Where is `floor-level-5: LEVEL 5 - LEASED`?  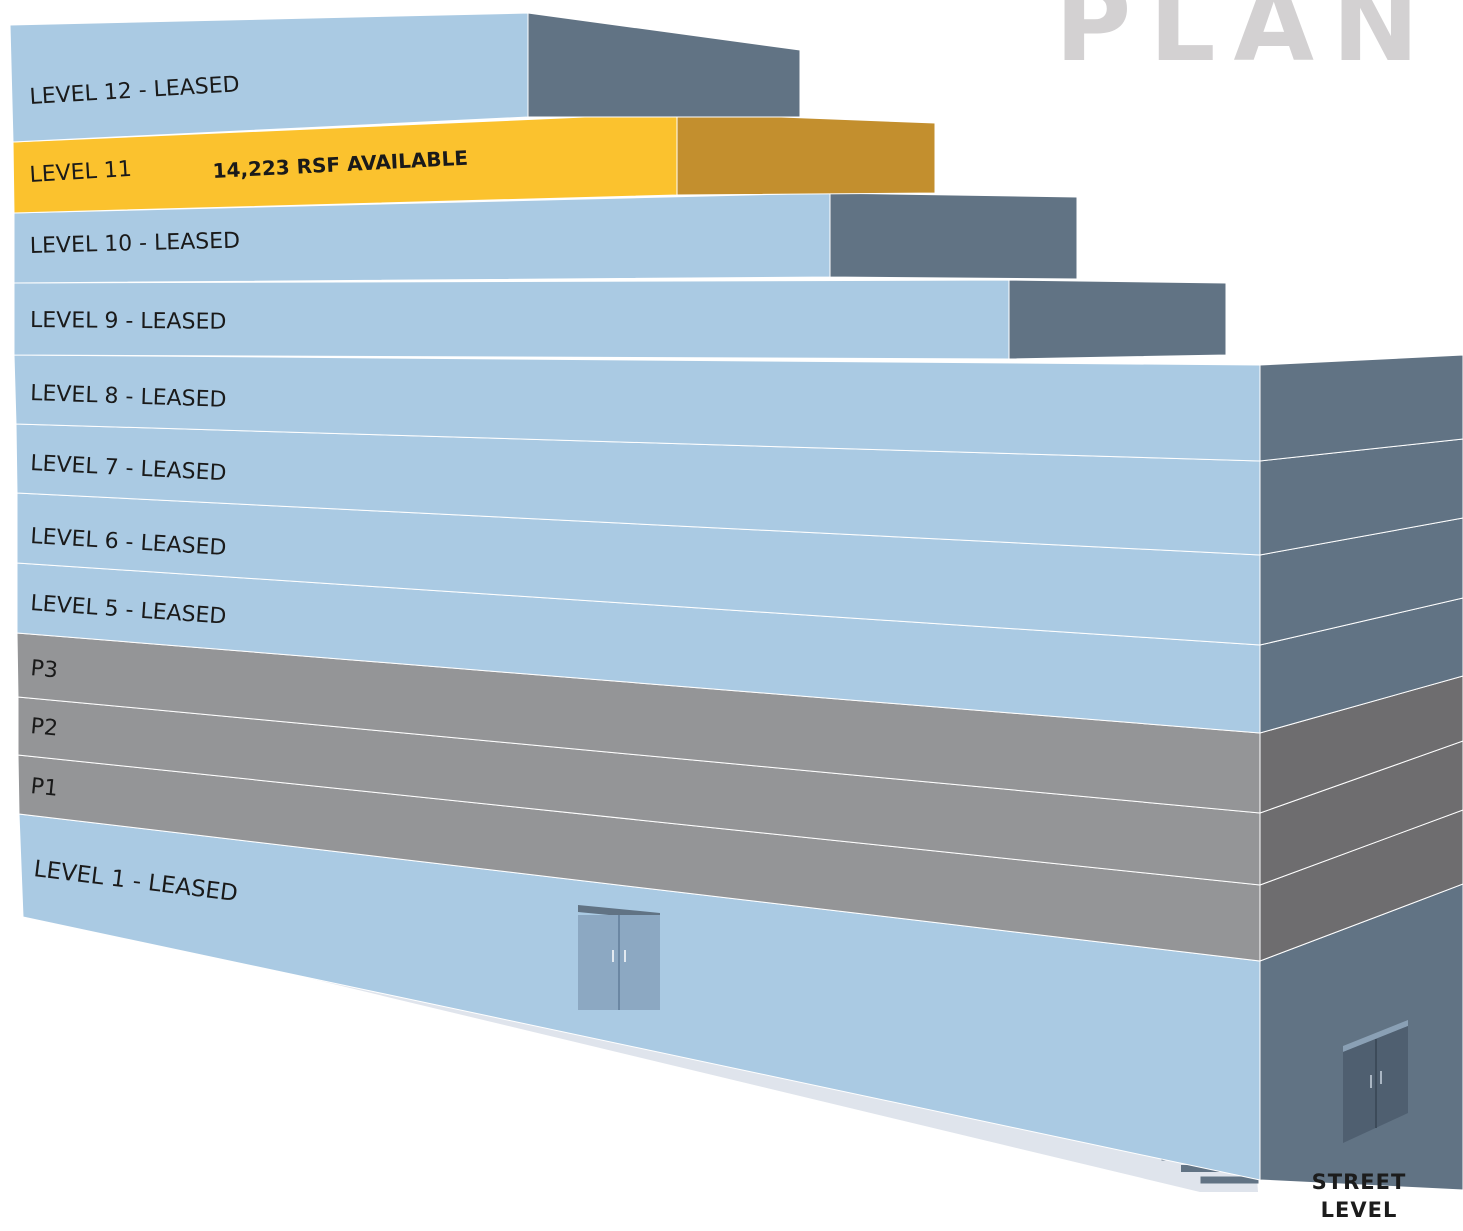
floor-level-5: LEVEL 5 - LEASED is located at coordinates (739, 648).